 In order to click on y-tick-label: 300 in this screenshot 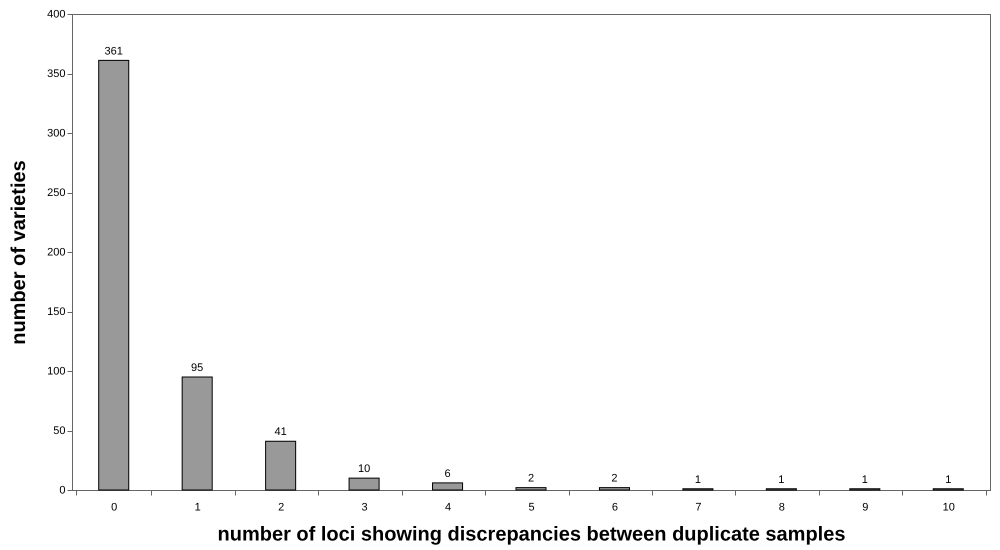, I will do `click(56, 134)`.